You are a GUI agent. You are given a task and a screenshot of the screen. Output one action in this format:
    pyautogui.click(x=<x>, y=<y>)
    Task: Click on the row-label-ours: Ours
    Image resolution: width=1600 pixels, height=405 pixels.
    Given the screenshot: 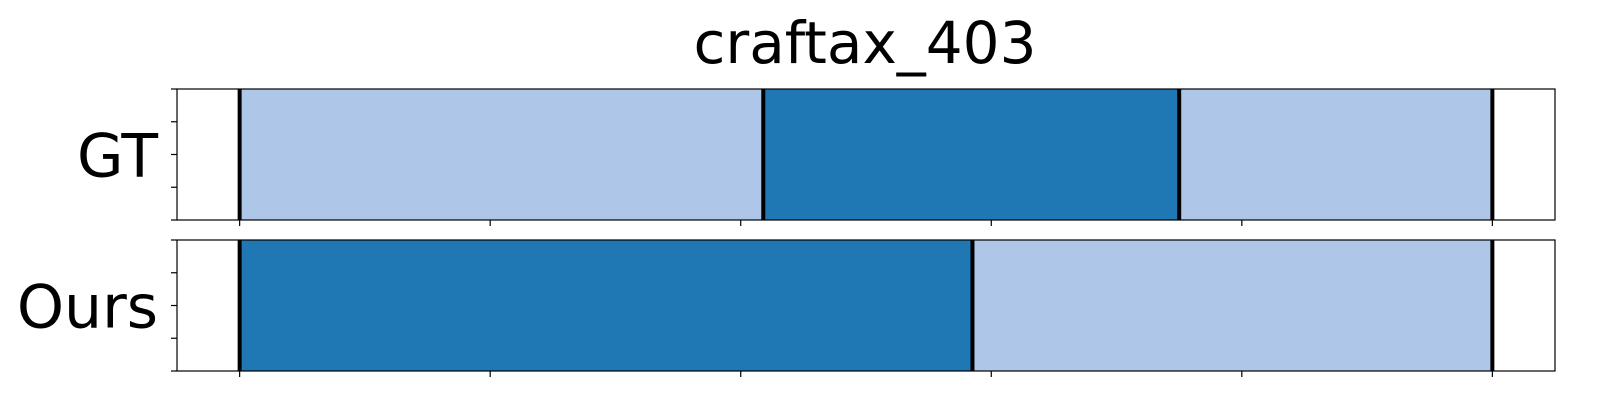 What is the action you would take?
    pyautogui.click(x=87, y=308)
    